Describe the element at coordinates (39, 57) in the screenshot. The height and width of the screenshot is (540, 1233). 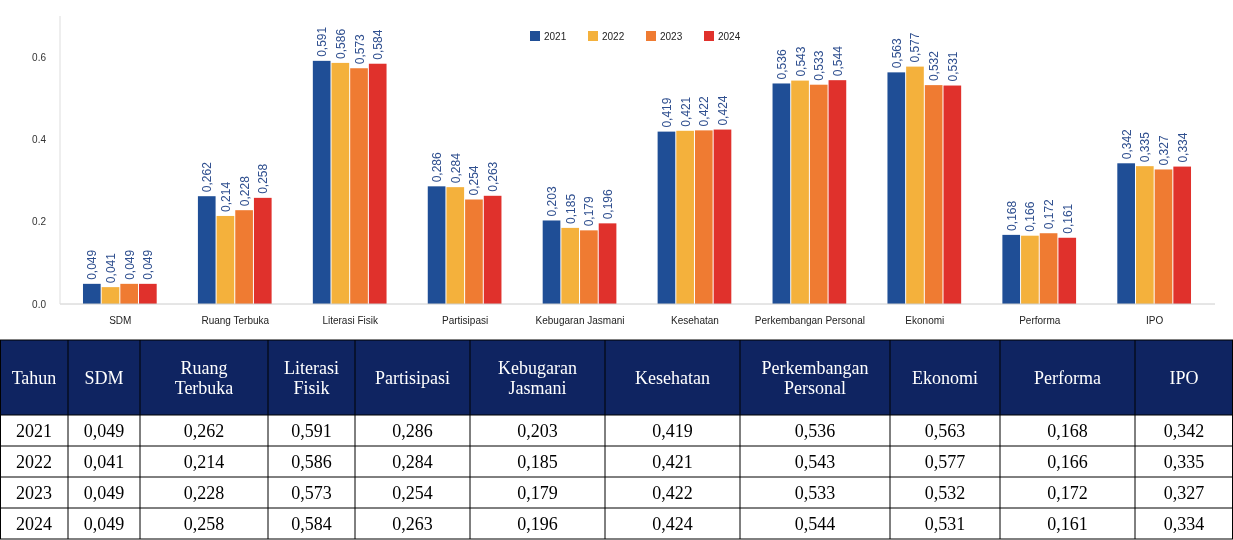
I see `y-tick-label: 0.6` at that location.